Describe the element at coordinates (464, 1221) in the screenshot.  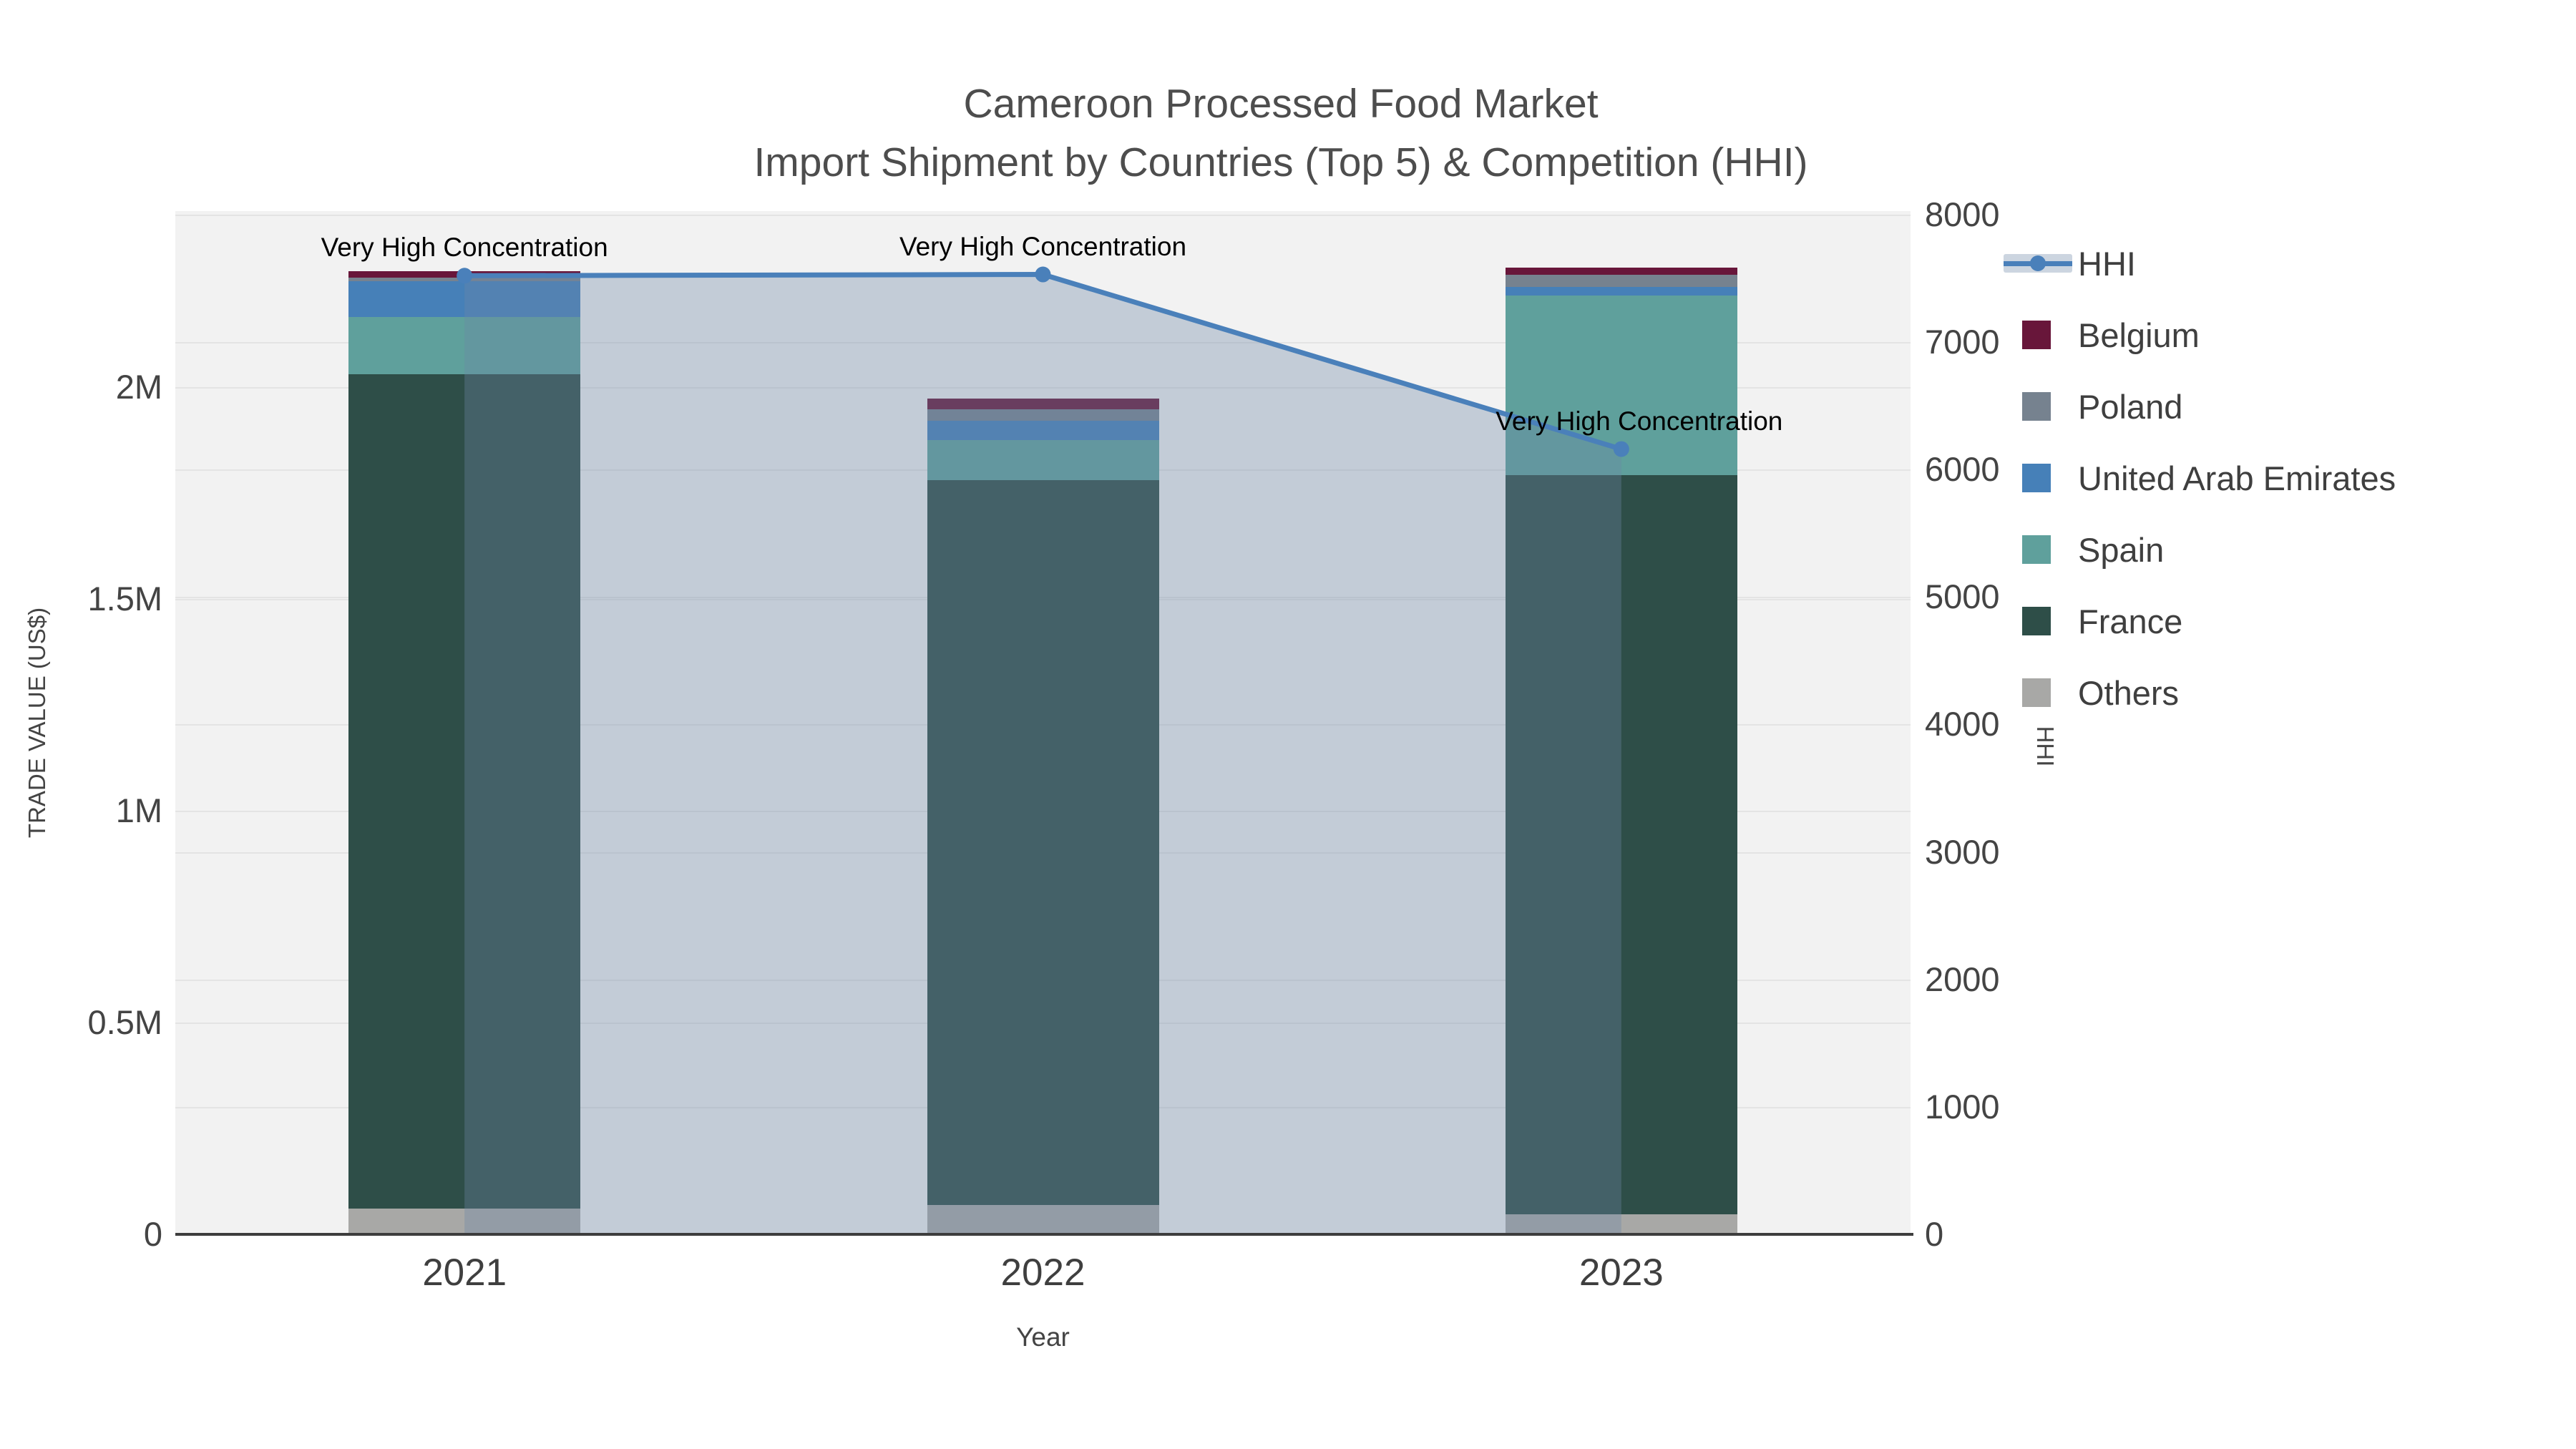
I see `bar-segment-others-2021` at that location.